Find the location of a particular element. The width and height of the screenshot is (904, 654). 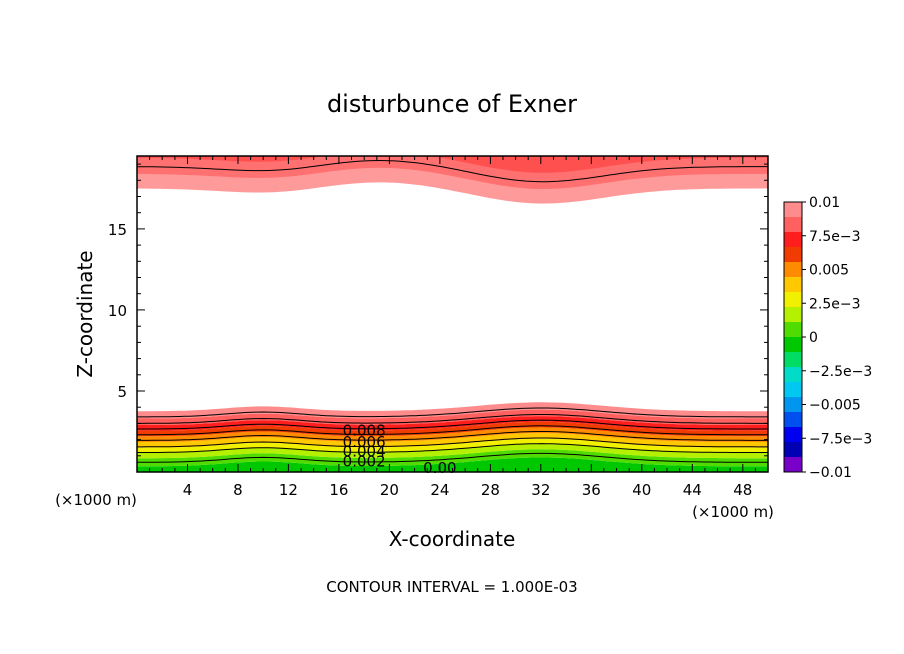

upper-contour-line is located at coordinates (452, 171).